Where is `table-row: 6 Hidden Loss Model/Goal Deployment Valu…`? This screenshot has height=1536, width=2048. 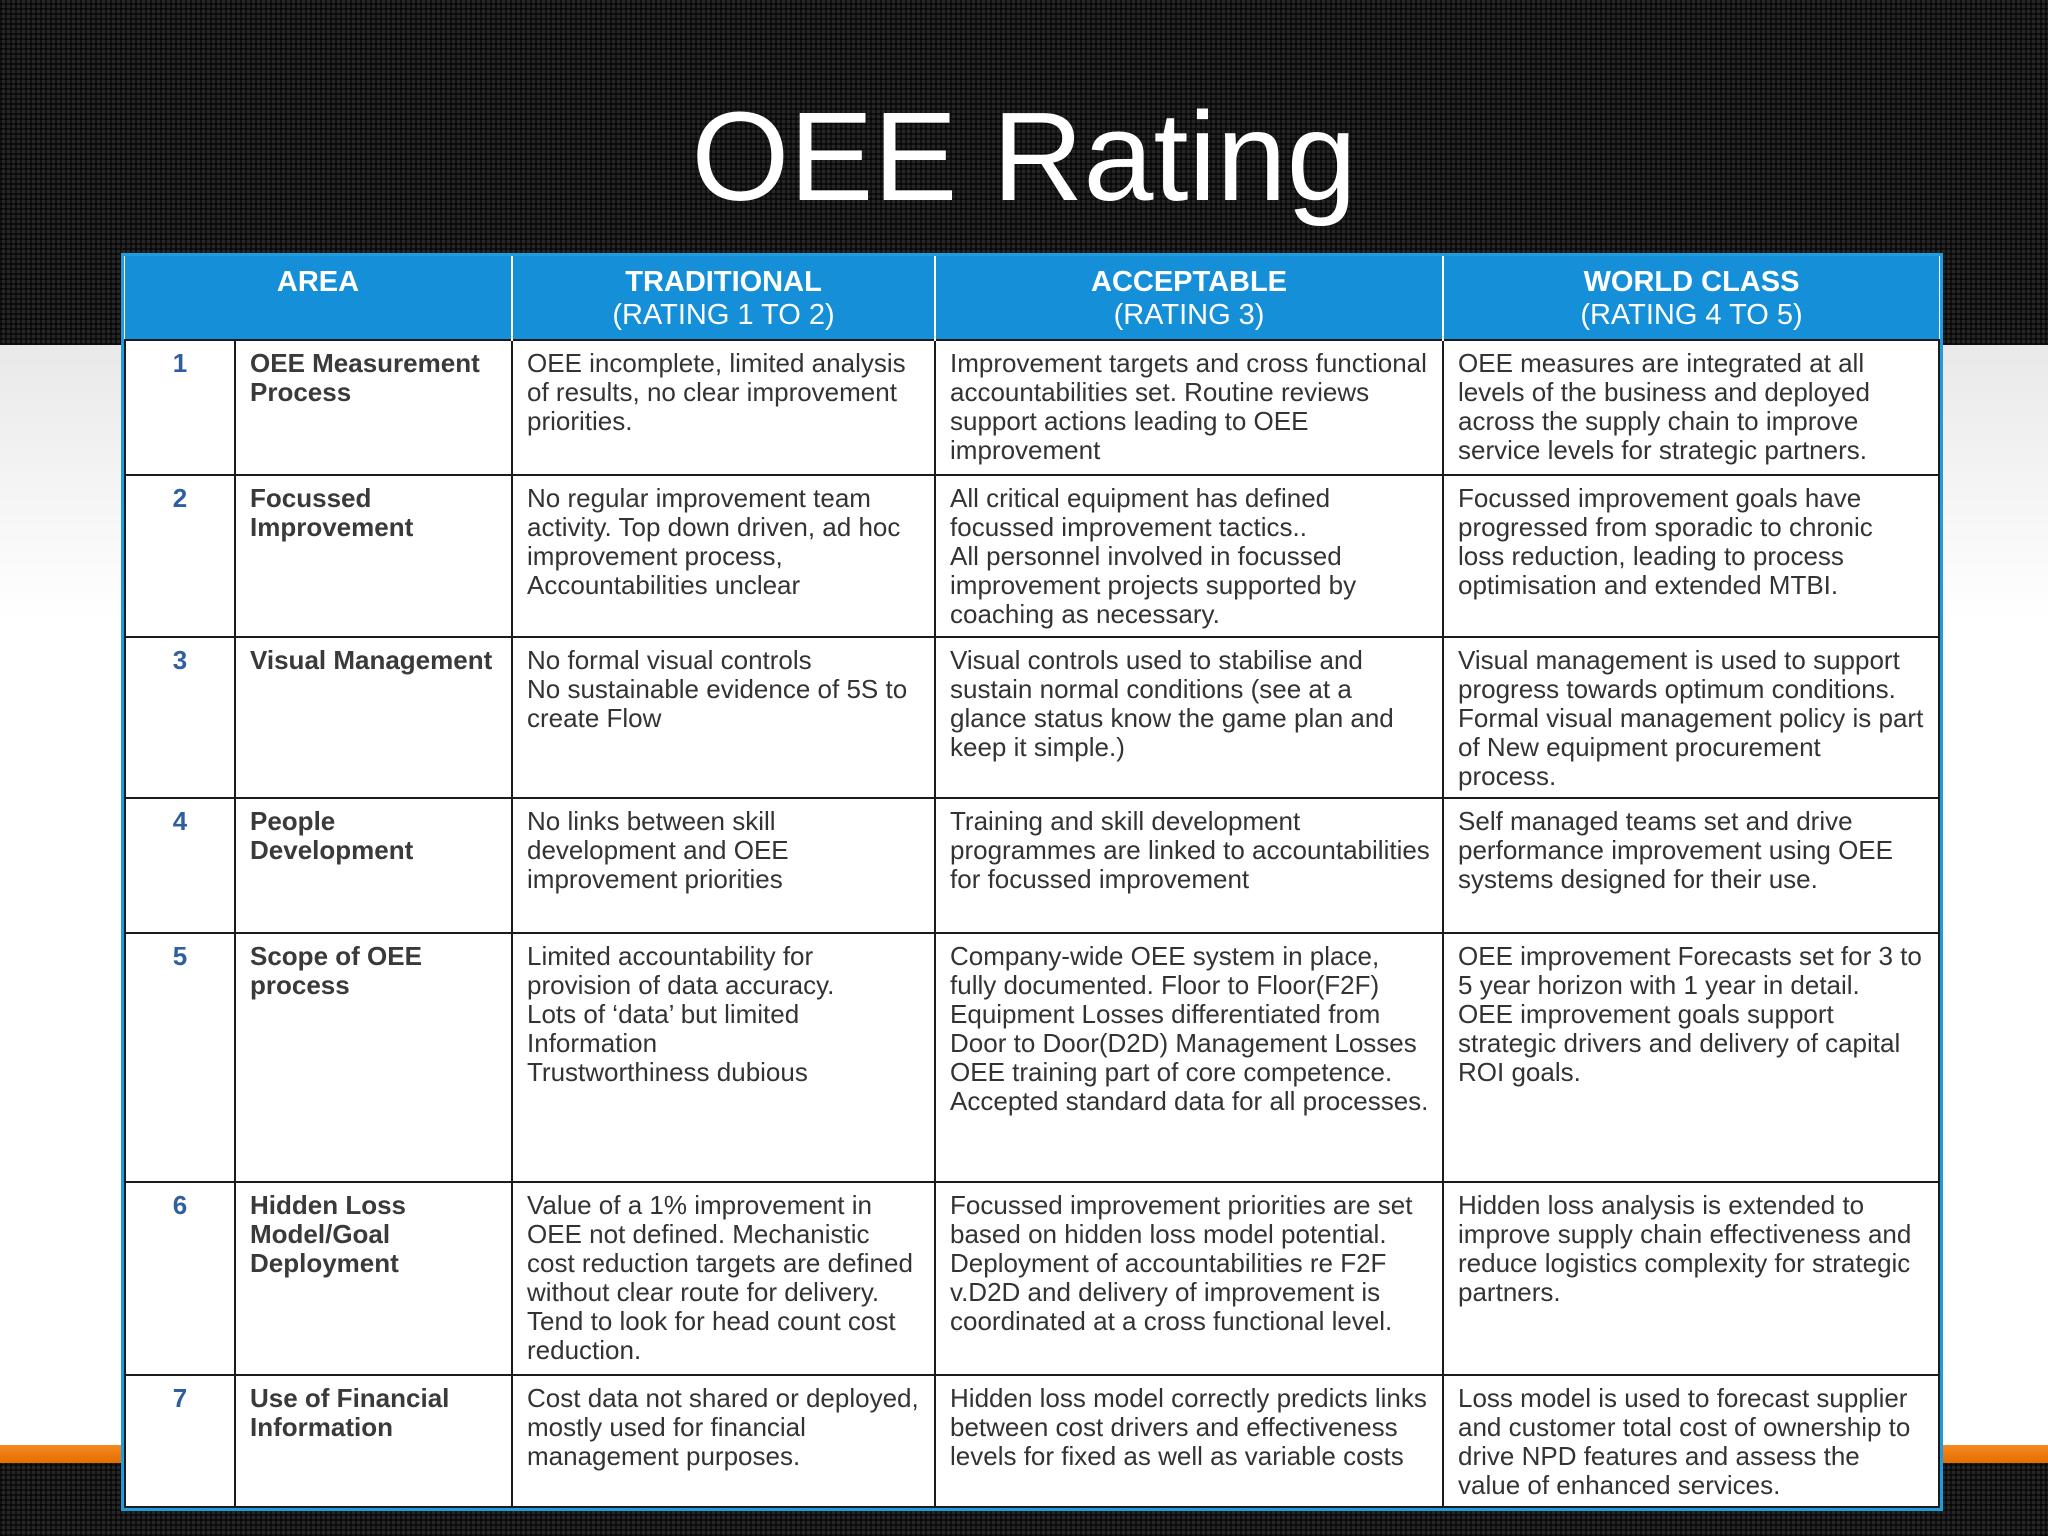
table-row: 6 Hidden Loss Model/Goal Deployment Valu… is located at coordinates (1032, 1278).